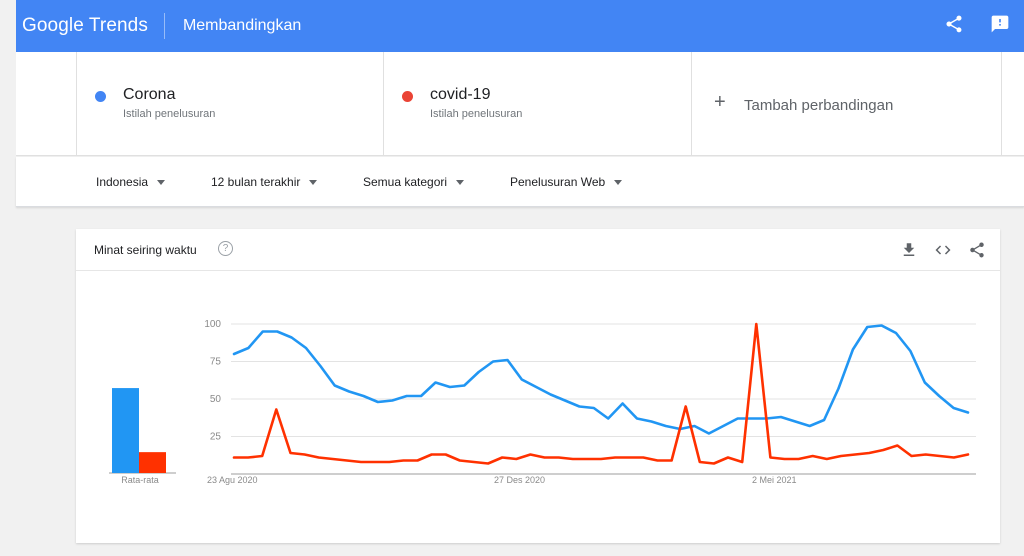 The width and height of the screenshot is (1024, 556). What do you see at coordinates (232, 480) in the screenshot?
I see `x-tick-label: 23 Agu 2020` at bounding box center [232, 480].